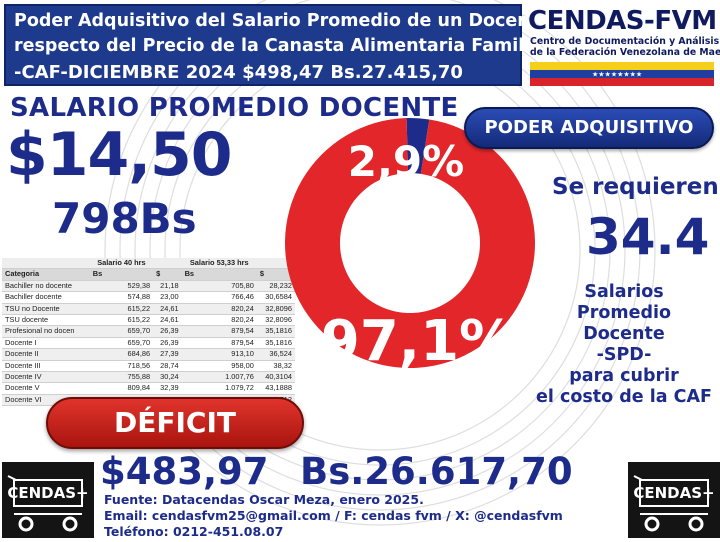 This screenshot has width=720, height=542. What do you see at coordinates (624, 376) in the screenshot?
I see `required-line: para cubrir` at bounding box center [624, 376].